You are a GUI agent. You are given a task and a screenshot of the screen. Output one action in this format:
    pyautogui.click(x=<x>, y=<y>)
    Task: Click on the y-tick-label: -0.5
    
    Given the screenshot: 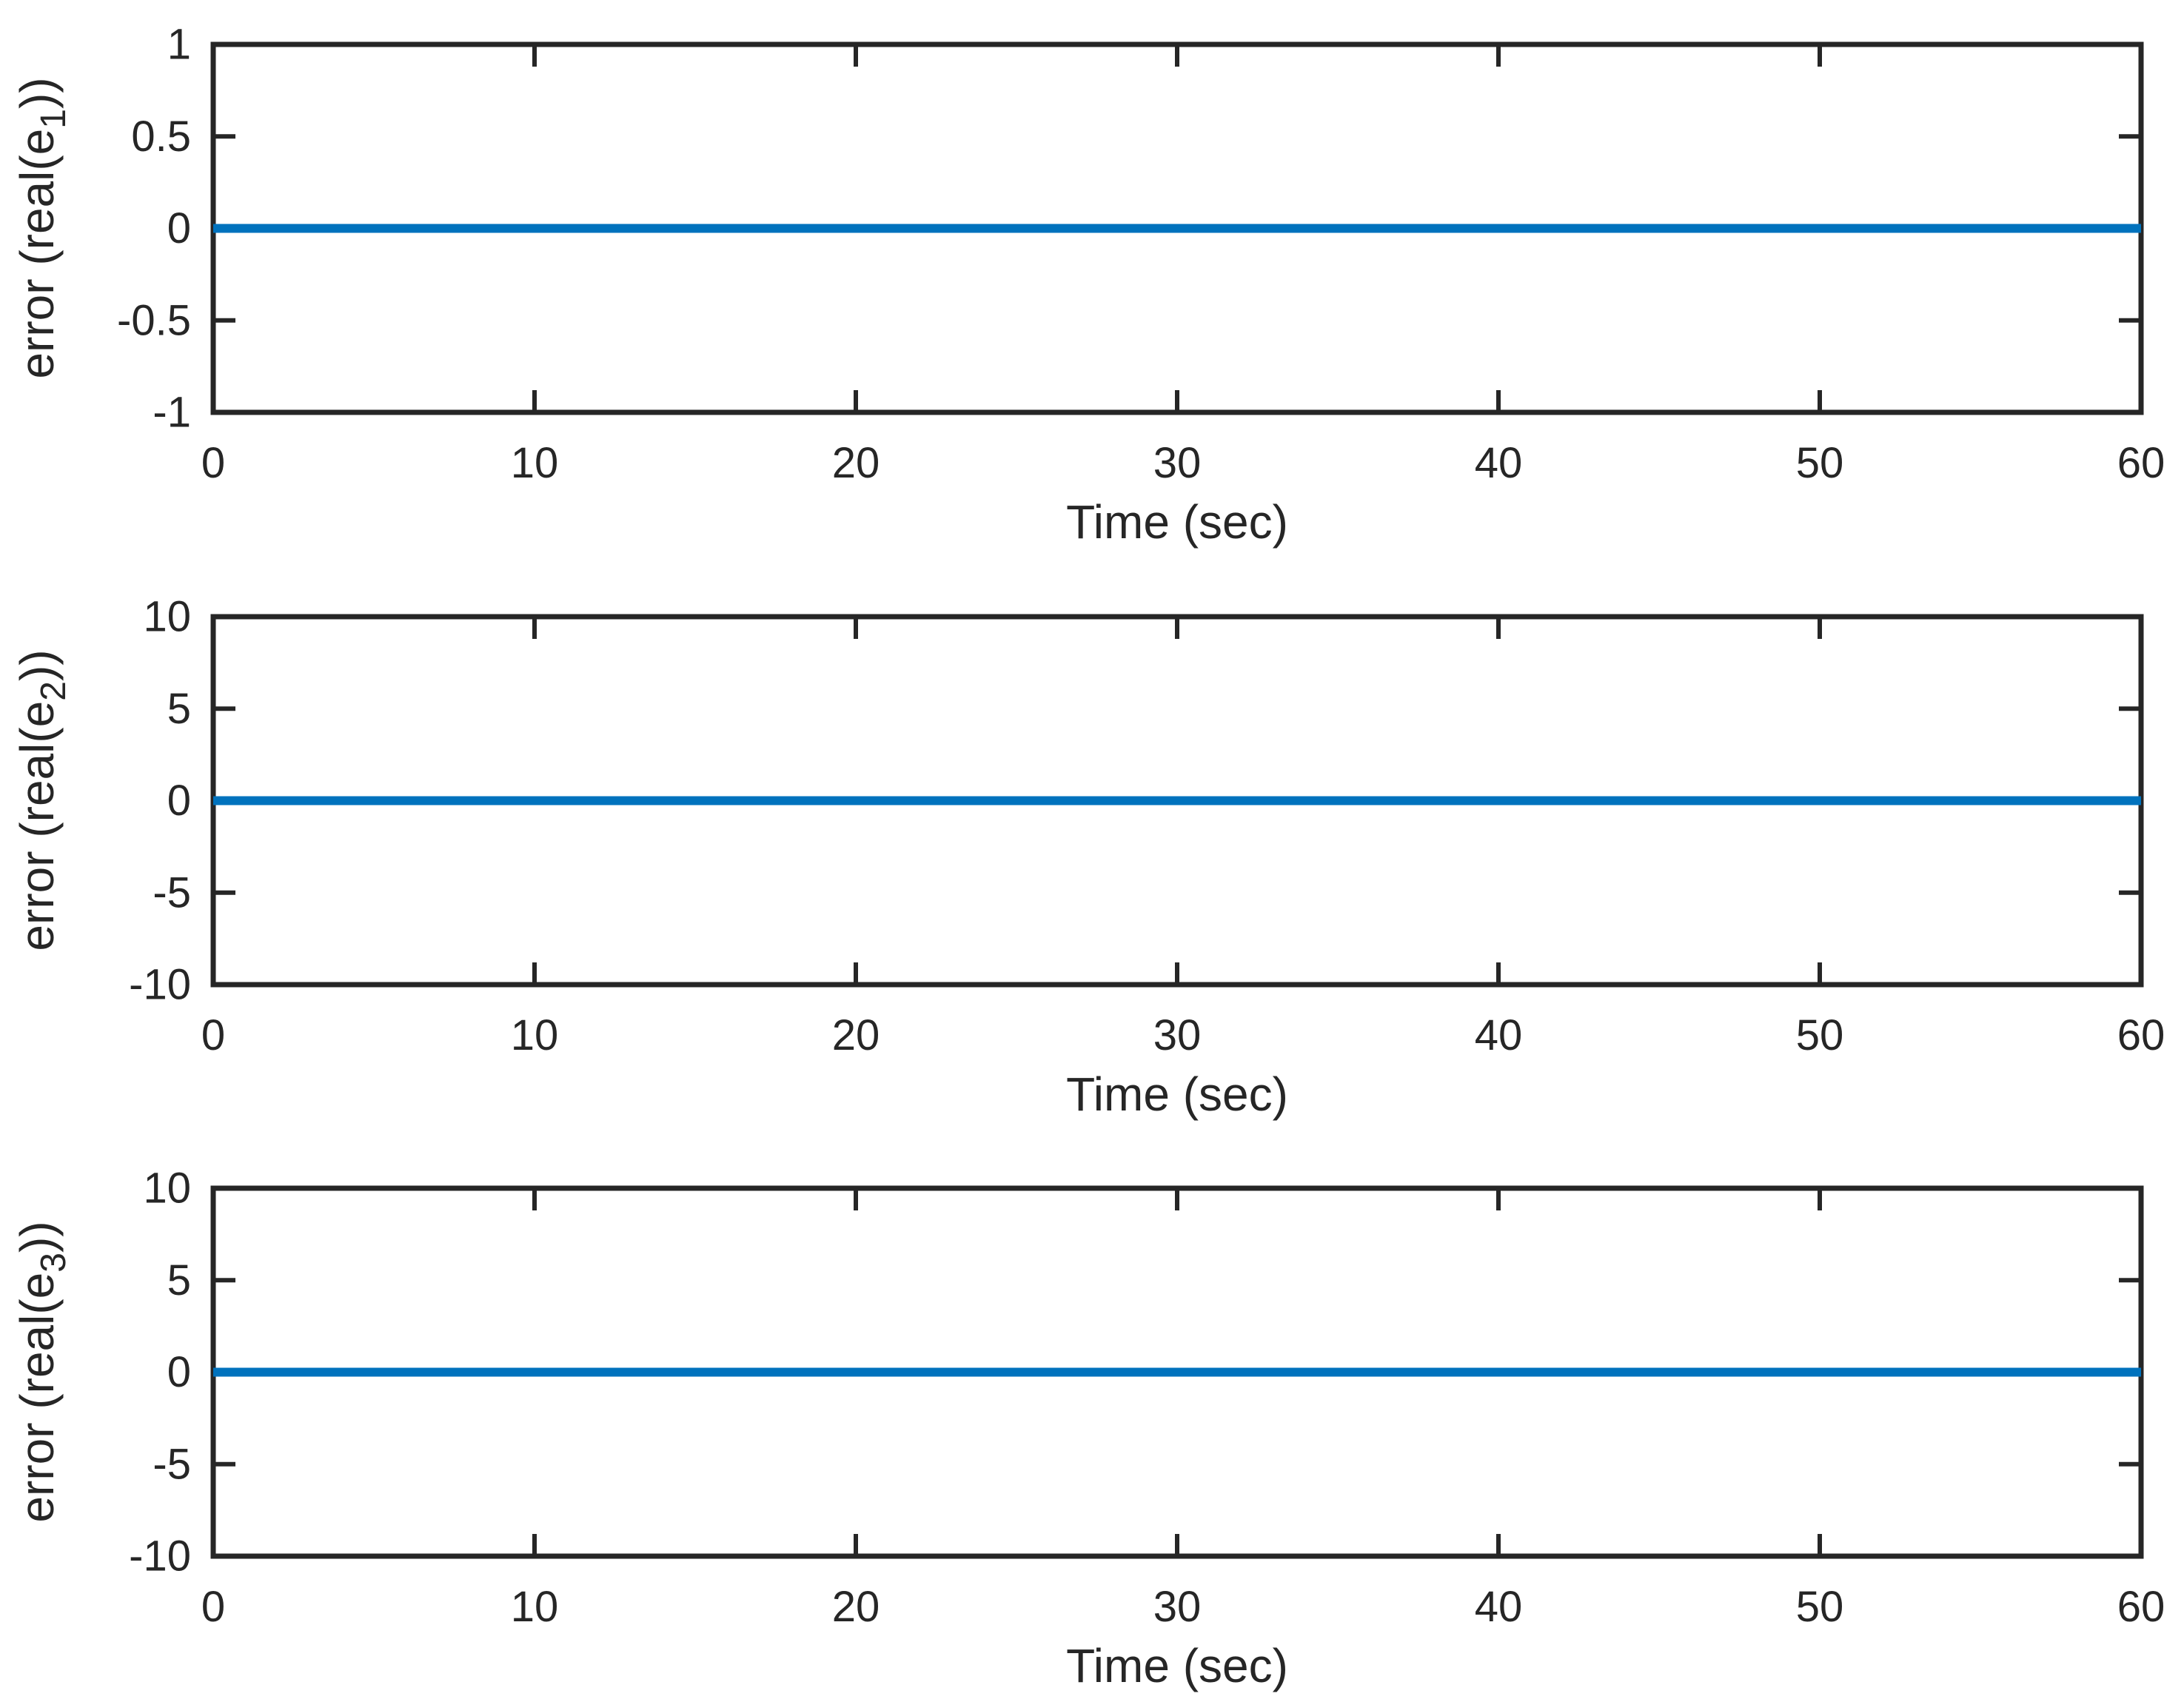 What is the action you would take?
    pyautogui.click(x=154, y=320)
    